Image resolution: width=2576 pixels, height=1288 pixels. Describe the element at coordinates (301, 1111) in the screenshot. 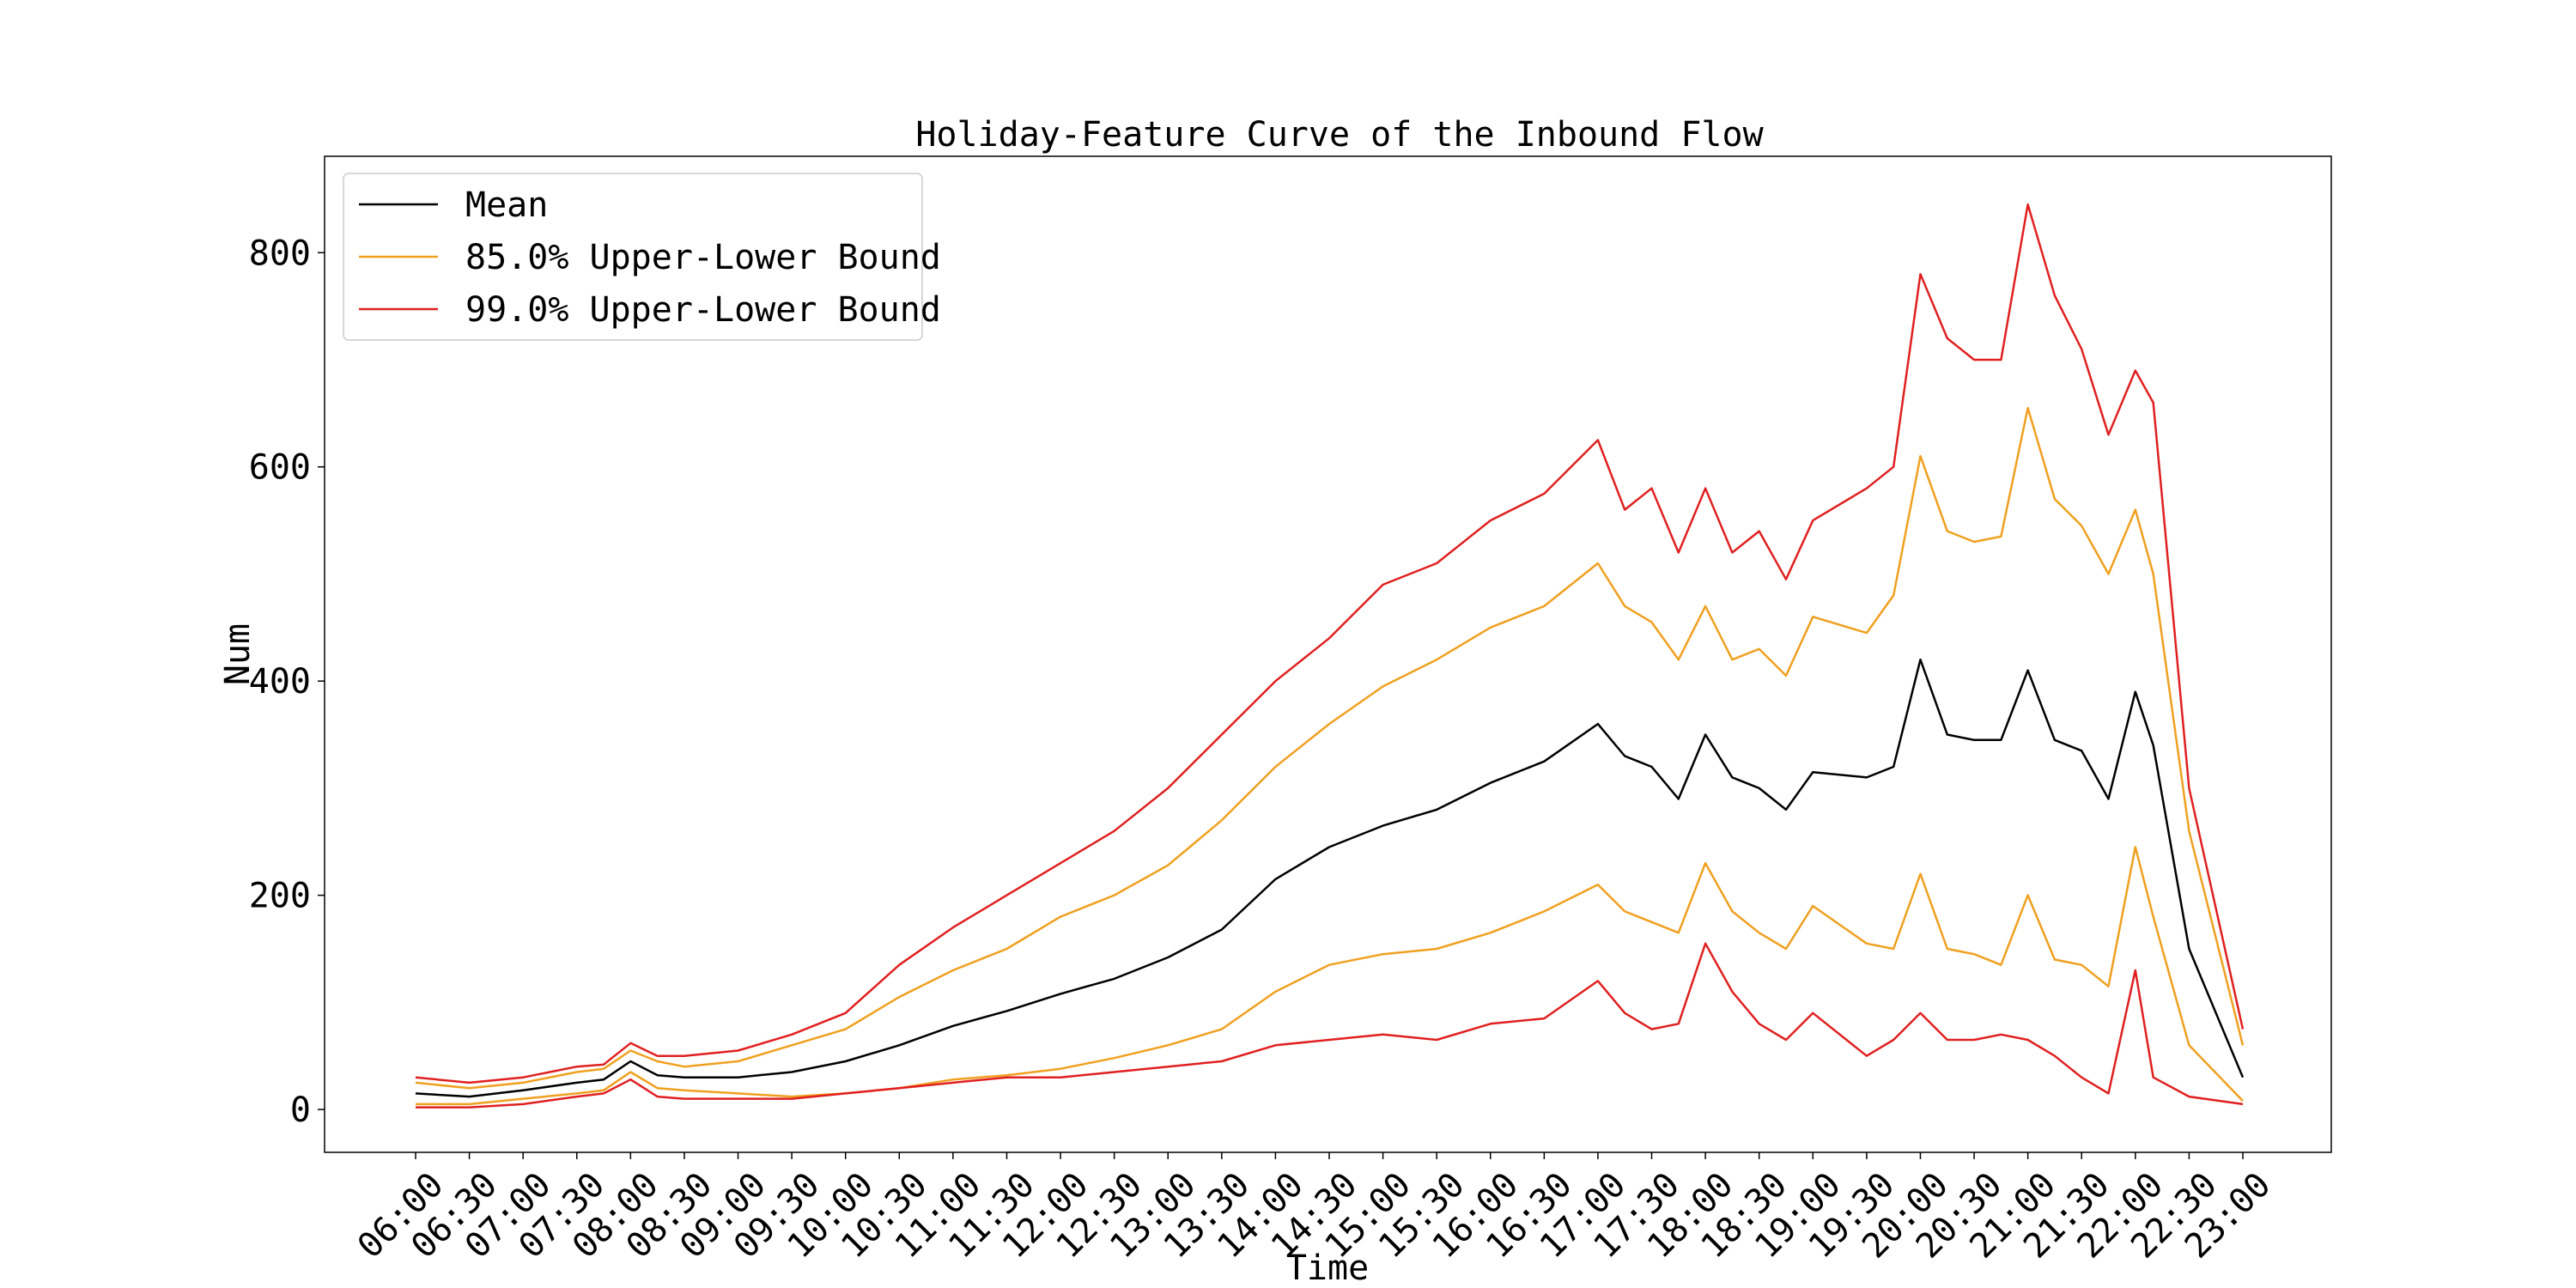

I see `y-tick-label: 0` at that location.